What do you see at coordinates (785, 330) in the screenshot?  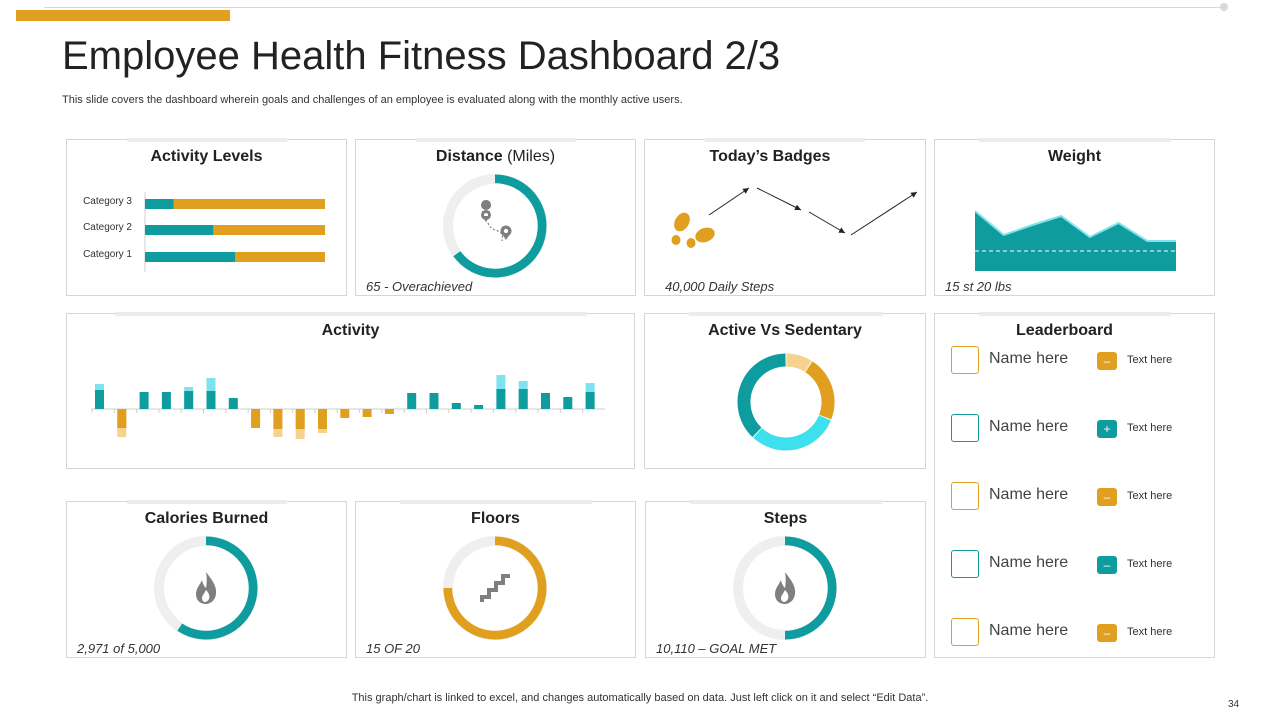 I see `active-vs-sedentary-title: Active Vs Sedentary` at bounding box center [785, 330].